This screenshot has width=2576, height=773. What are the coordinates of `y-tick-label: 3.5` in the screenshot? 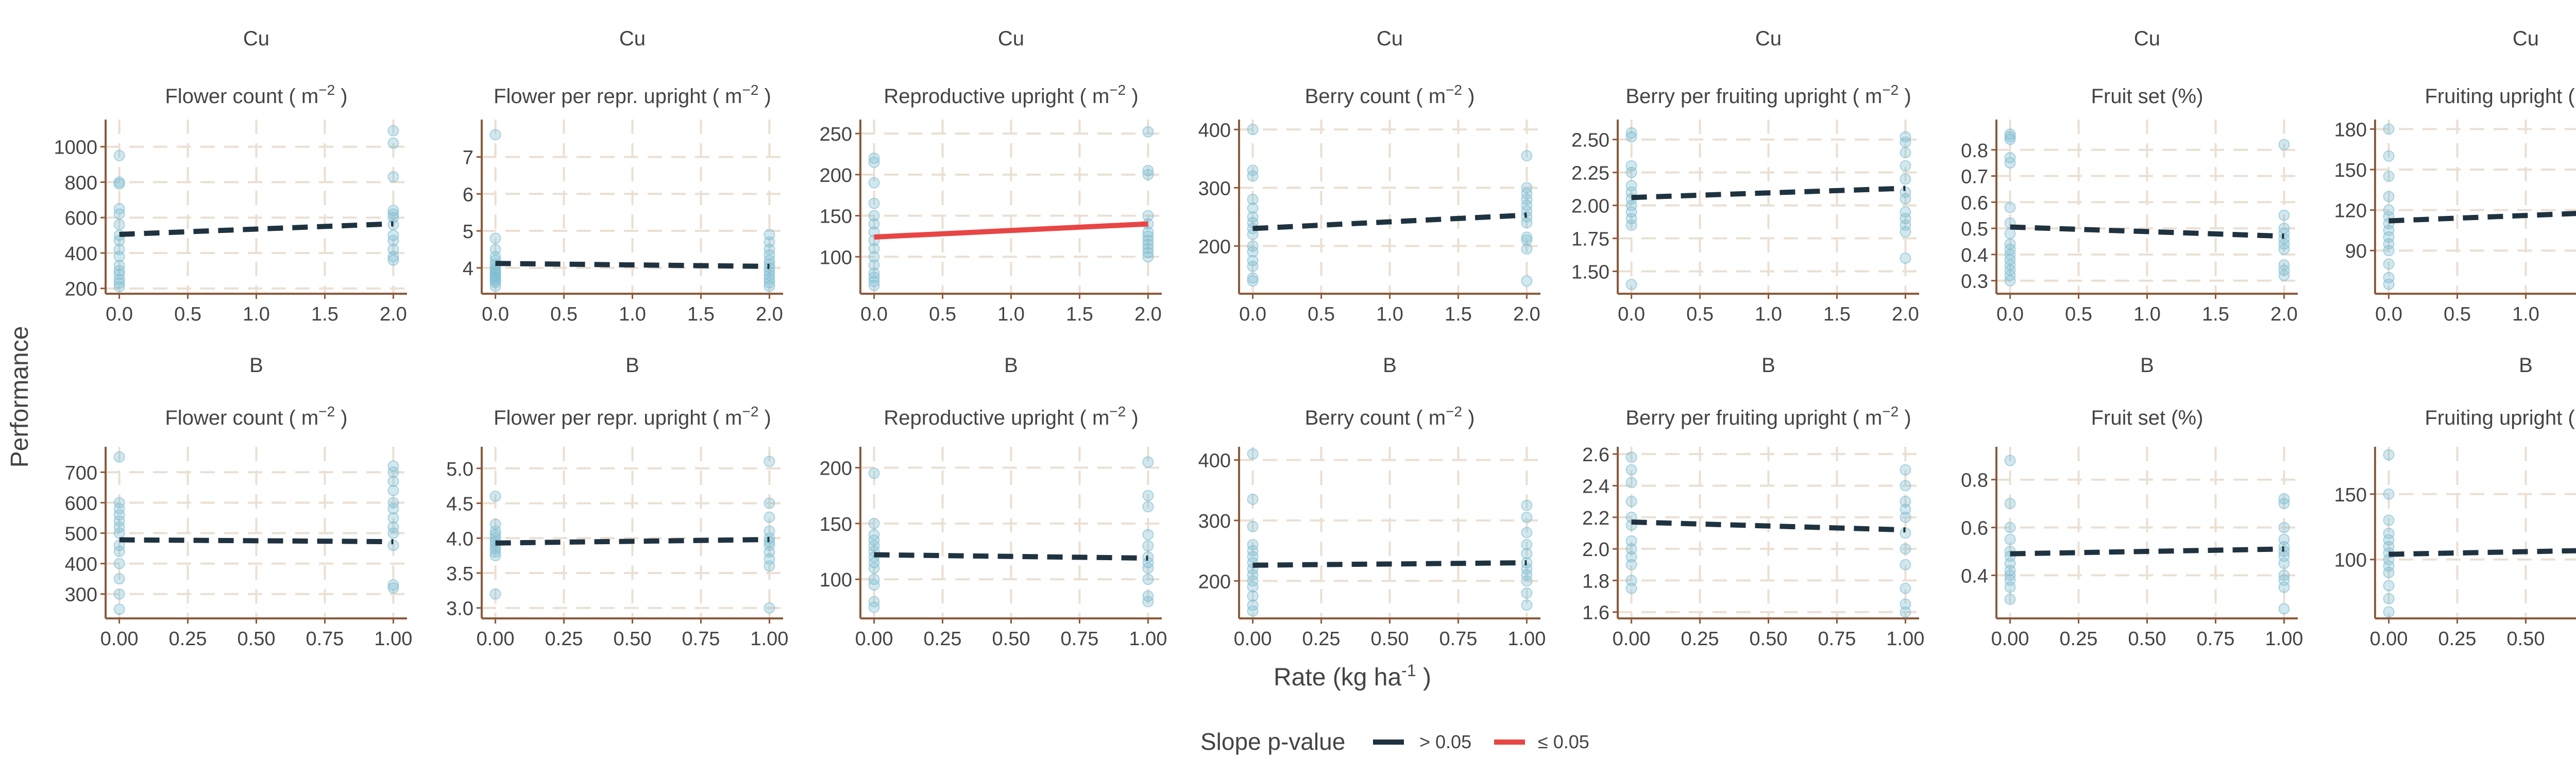 It's located at (459, 574).